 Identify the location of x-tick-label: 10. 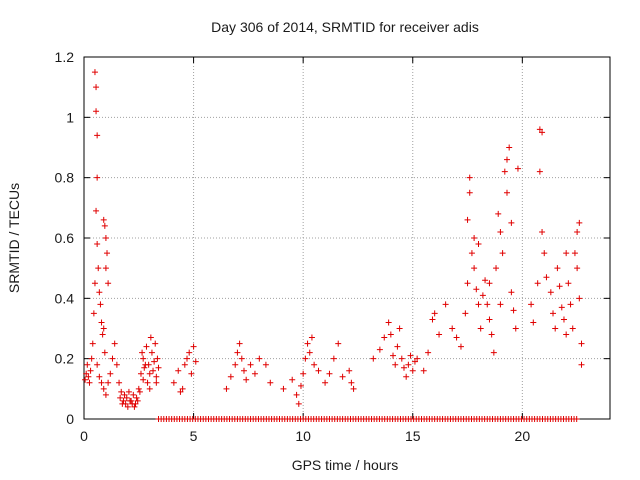
(303, 436).